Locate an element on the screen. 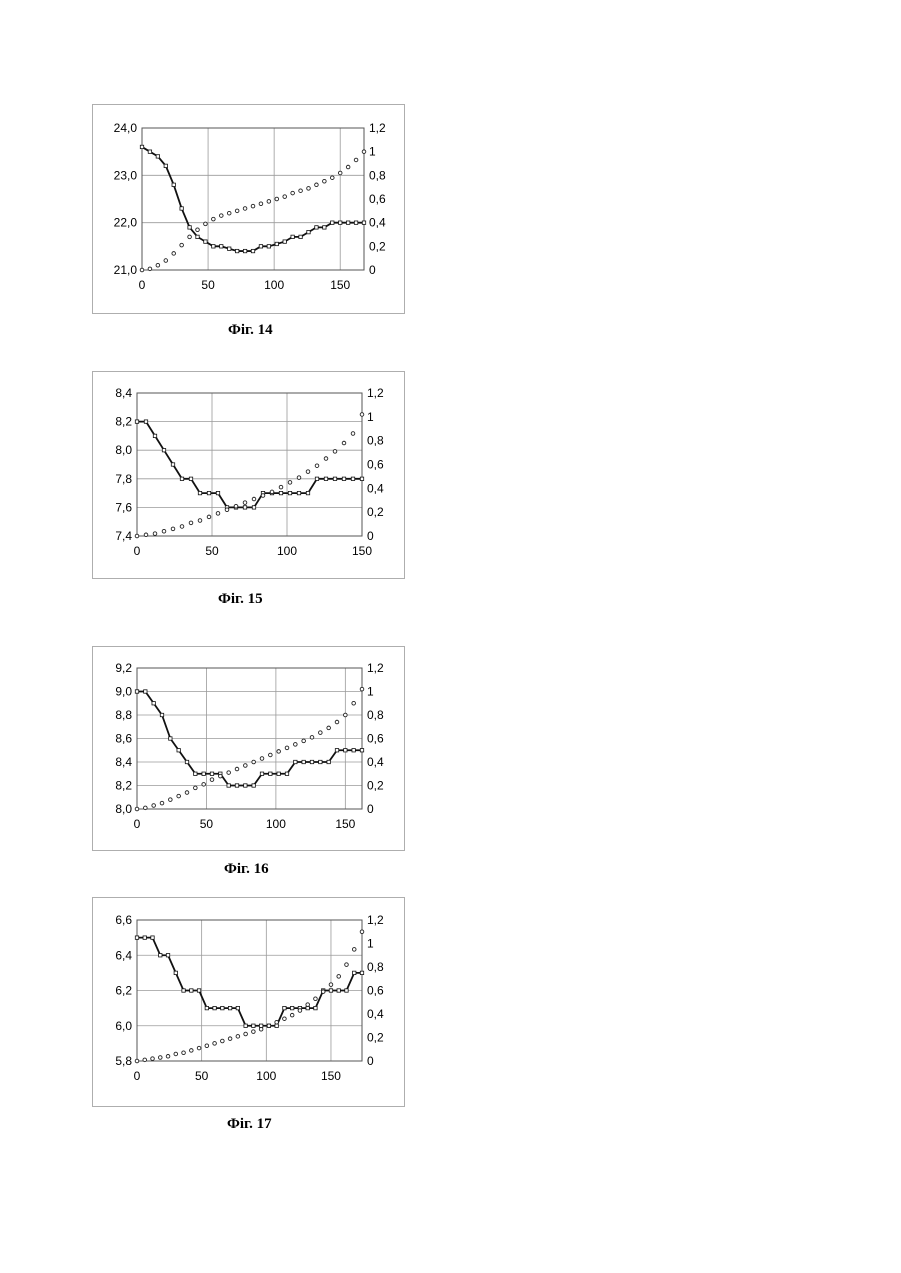  x-tick-label: 100 is located at coordinates (276, 824).